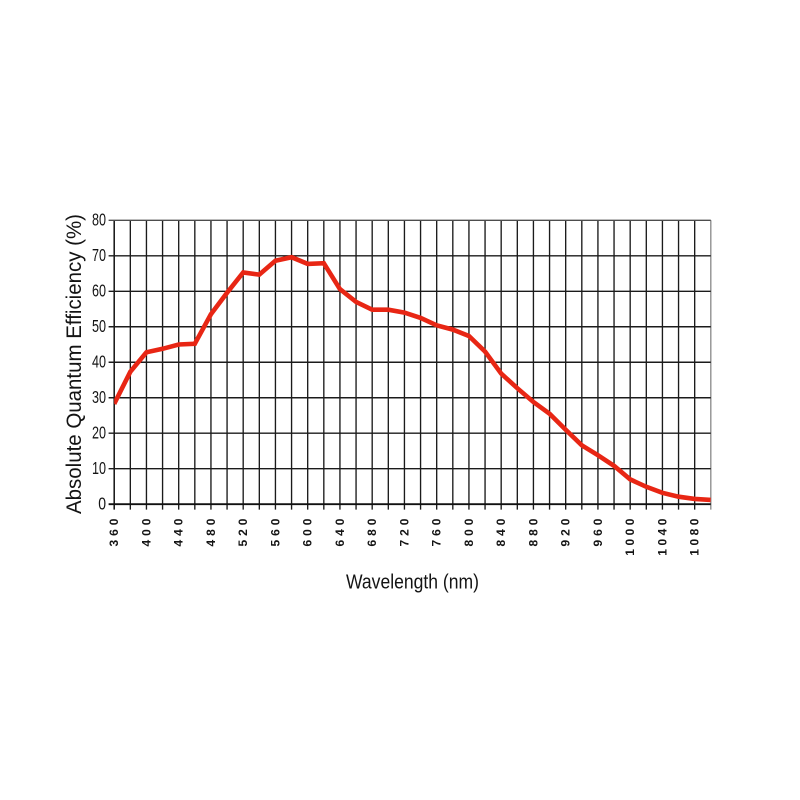 This screenshot has height=800, width=800. What do you see at coordinates (99, 327) in the screenshot?
I see `svg-text: 50` at bounding box center [99, 327].